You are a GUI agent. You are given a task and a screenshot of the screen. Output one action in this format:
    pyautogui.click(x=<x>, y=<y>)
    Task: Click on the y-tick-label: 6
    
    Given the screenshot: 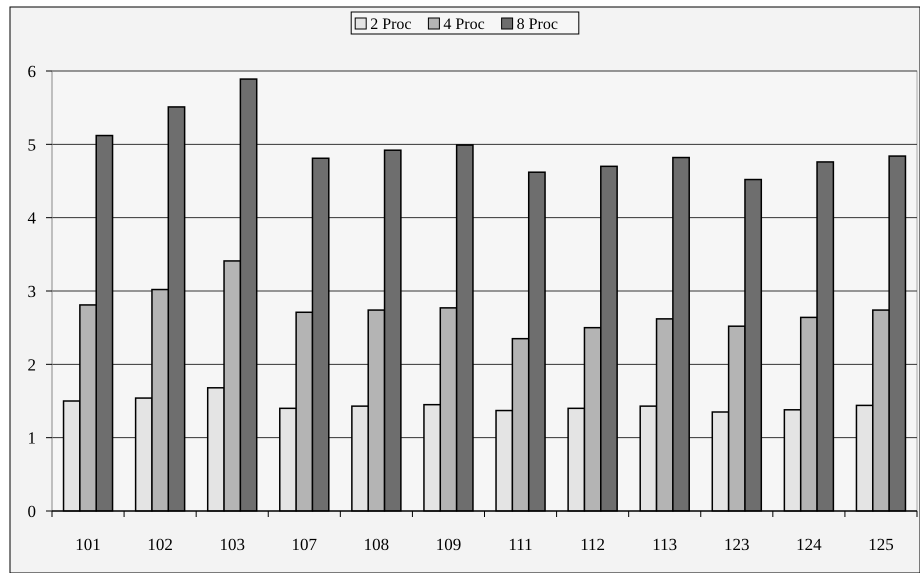 What is the action you would take?
    pyautogui.click(x=32, y=71)
    